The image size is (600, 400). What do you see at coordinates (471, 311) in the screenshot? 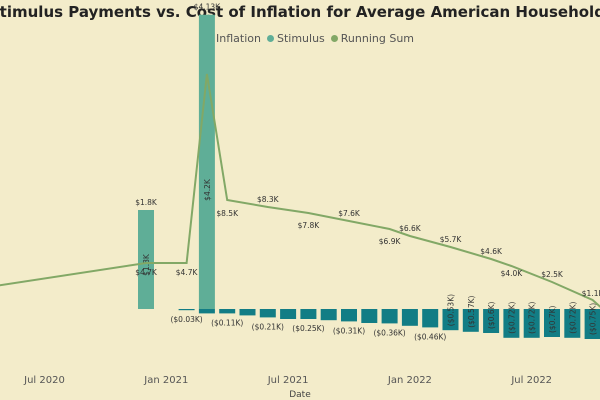
I see `inflation-data-label: ($0.57K)` at bounding box center [471, 311].